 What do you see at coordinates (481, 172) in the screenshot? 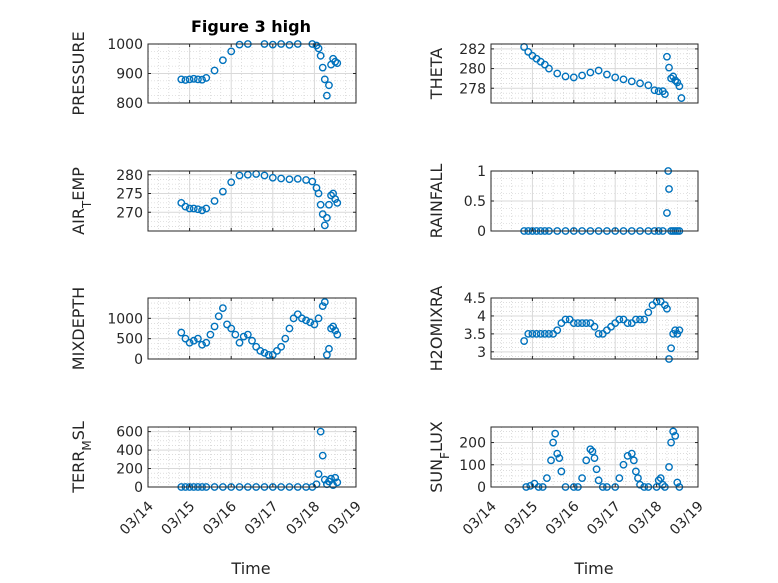
I see `y-tick-label: 1` at bounding box center [481, 172].